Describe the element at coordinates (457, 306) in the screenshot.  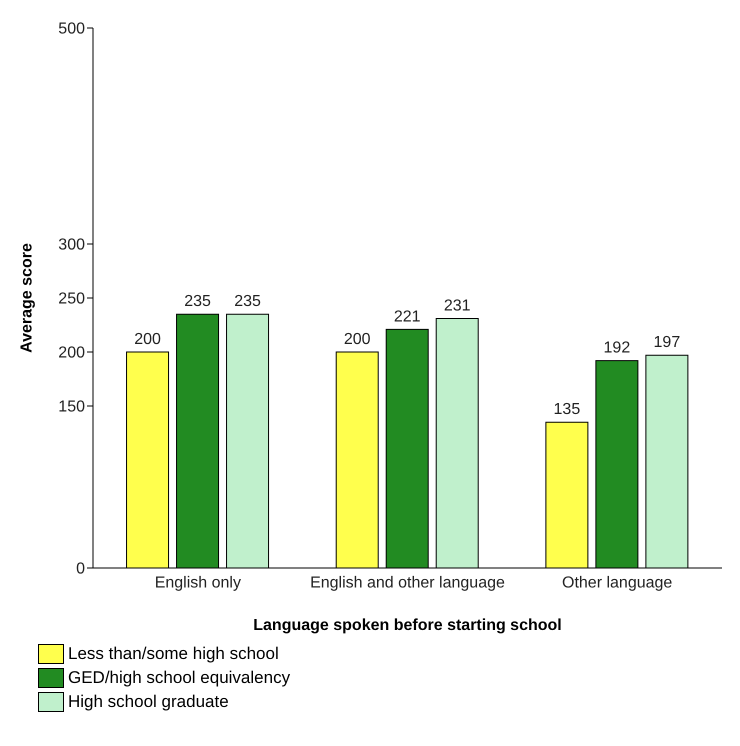
I see `data-label: 231` at that location.